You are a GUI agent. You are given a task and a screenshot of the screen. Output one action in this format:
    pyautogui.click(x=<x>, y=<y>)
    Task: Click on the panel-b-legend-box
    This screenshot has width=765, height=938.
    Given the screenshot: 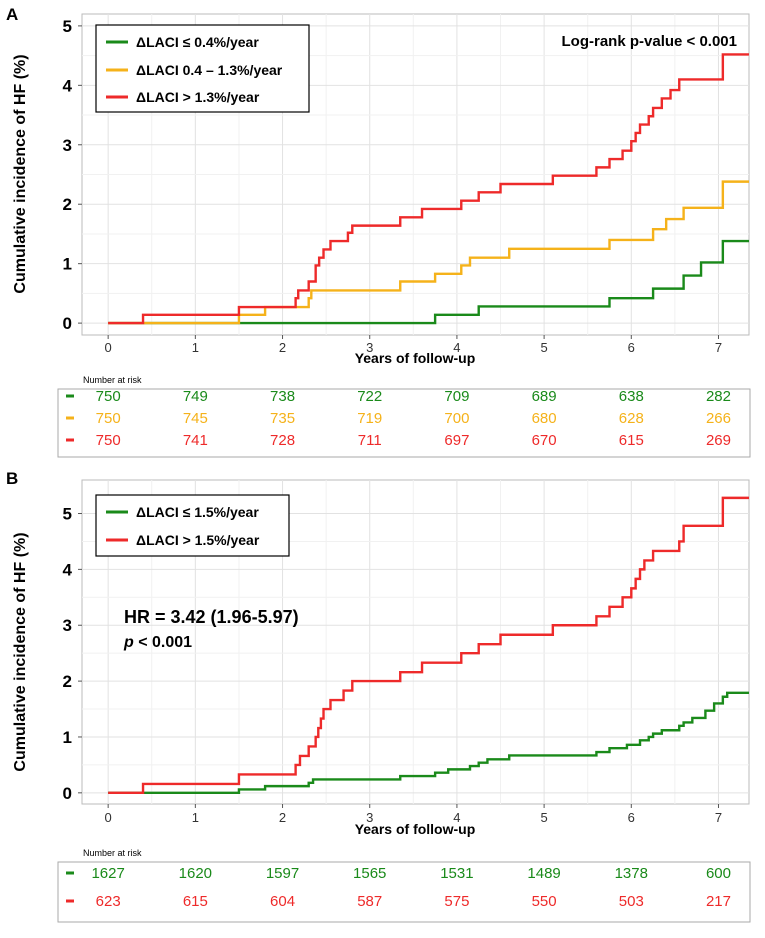 What is the action you would take?
    pyautogui.click(x=192, y=525)
    